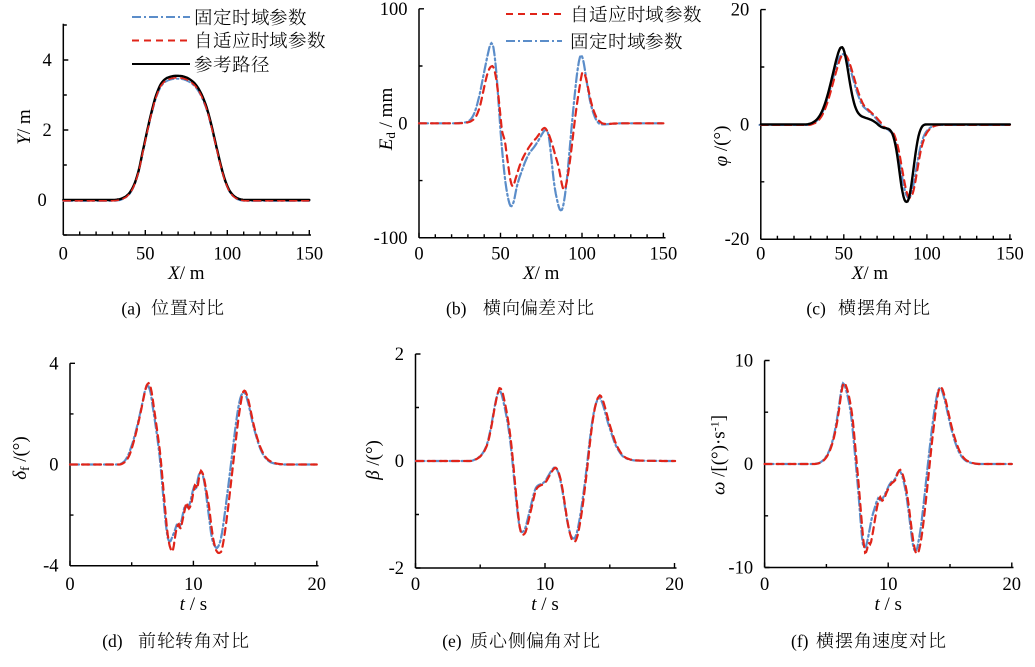 The height and width of the screenshot is (667, 1035). I want to click on svg-text: Y/ m, so click(24, 127).